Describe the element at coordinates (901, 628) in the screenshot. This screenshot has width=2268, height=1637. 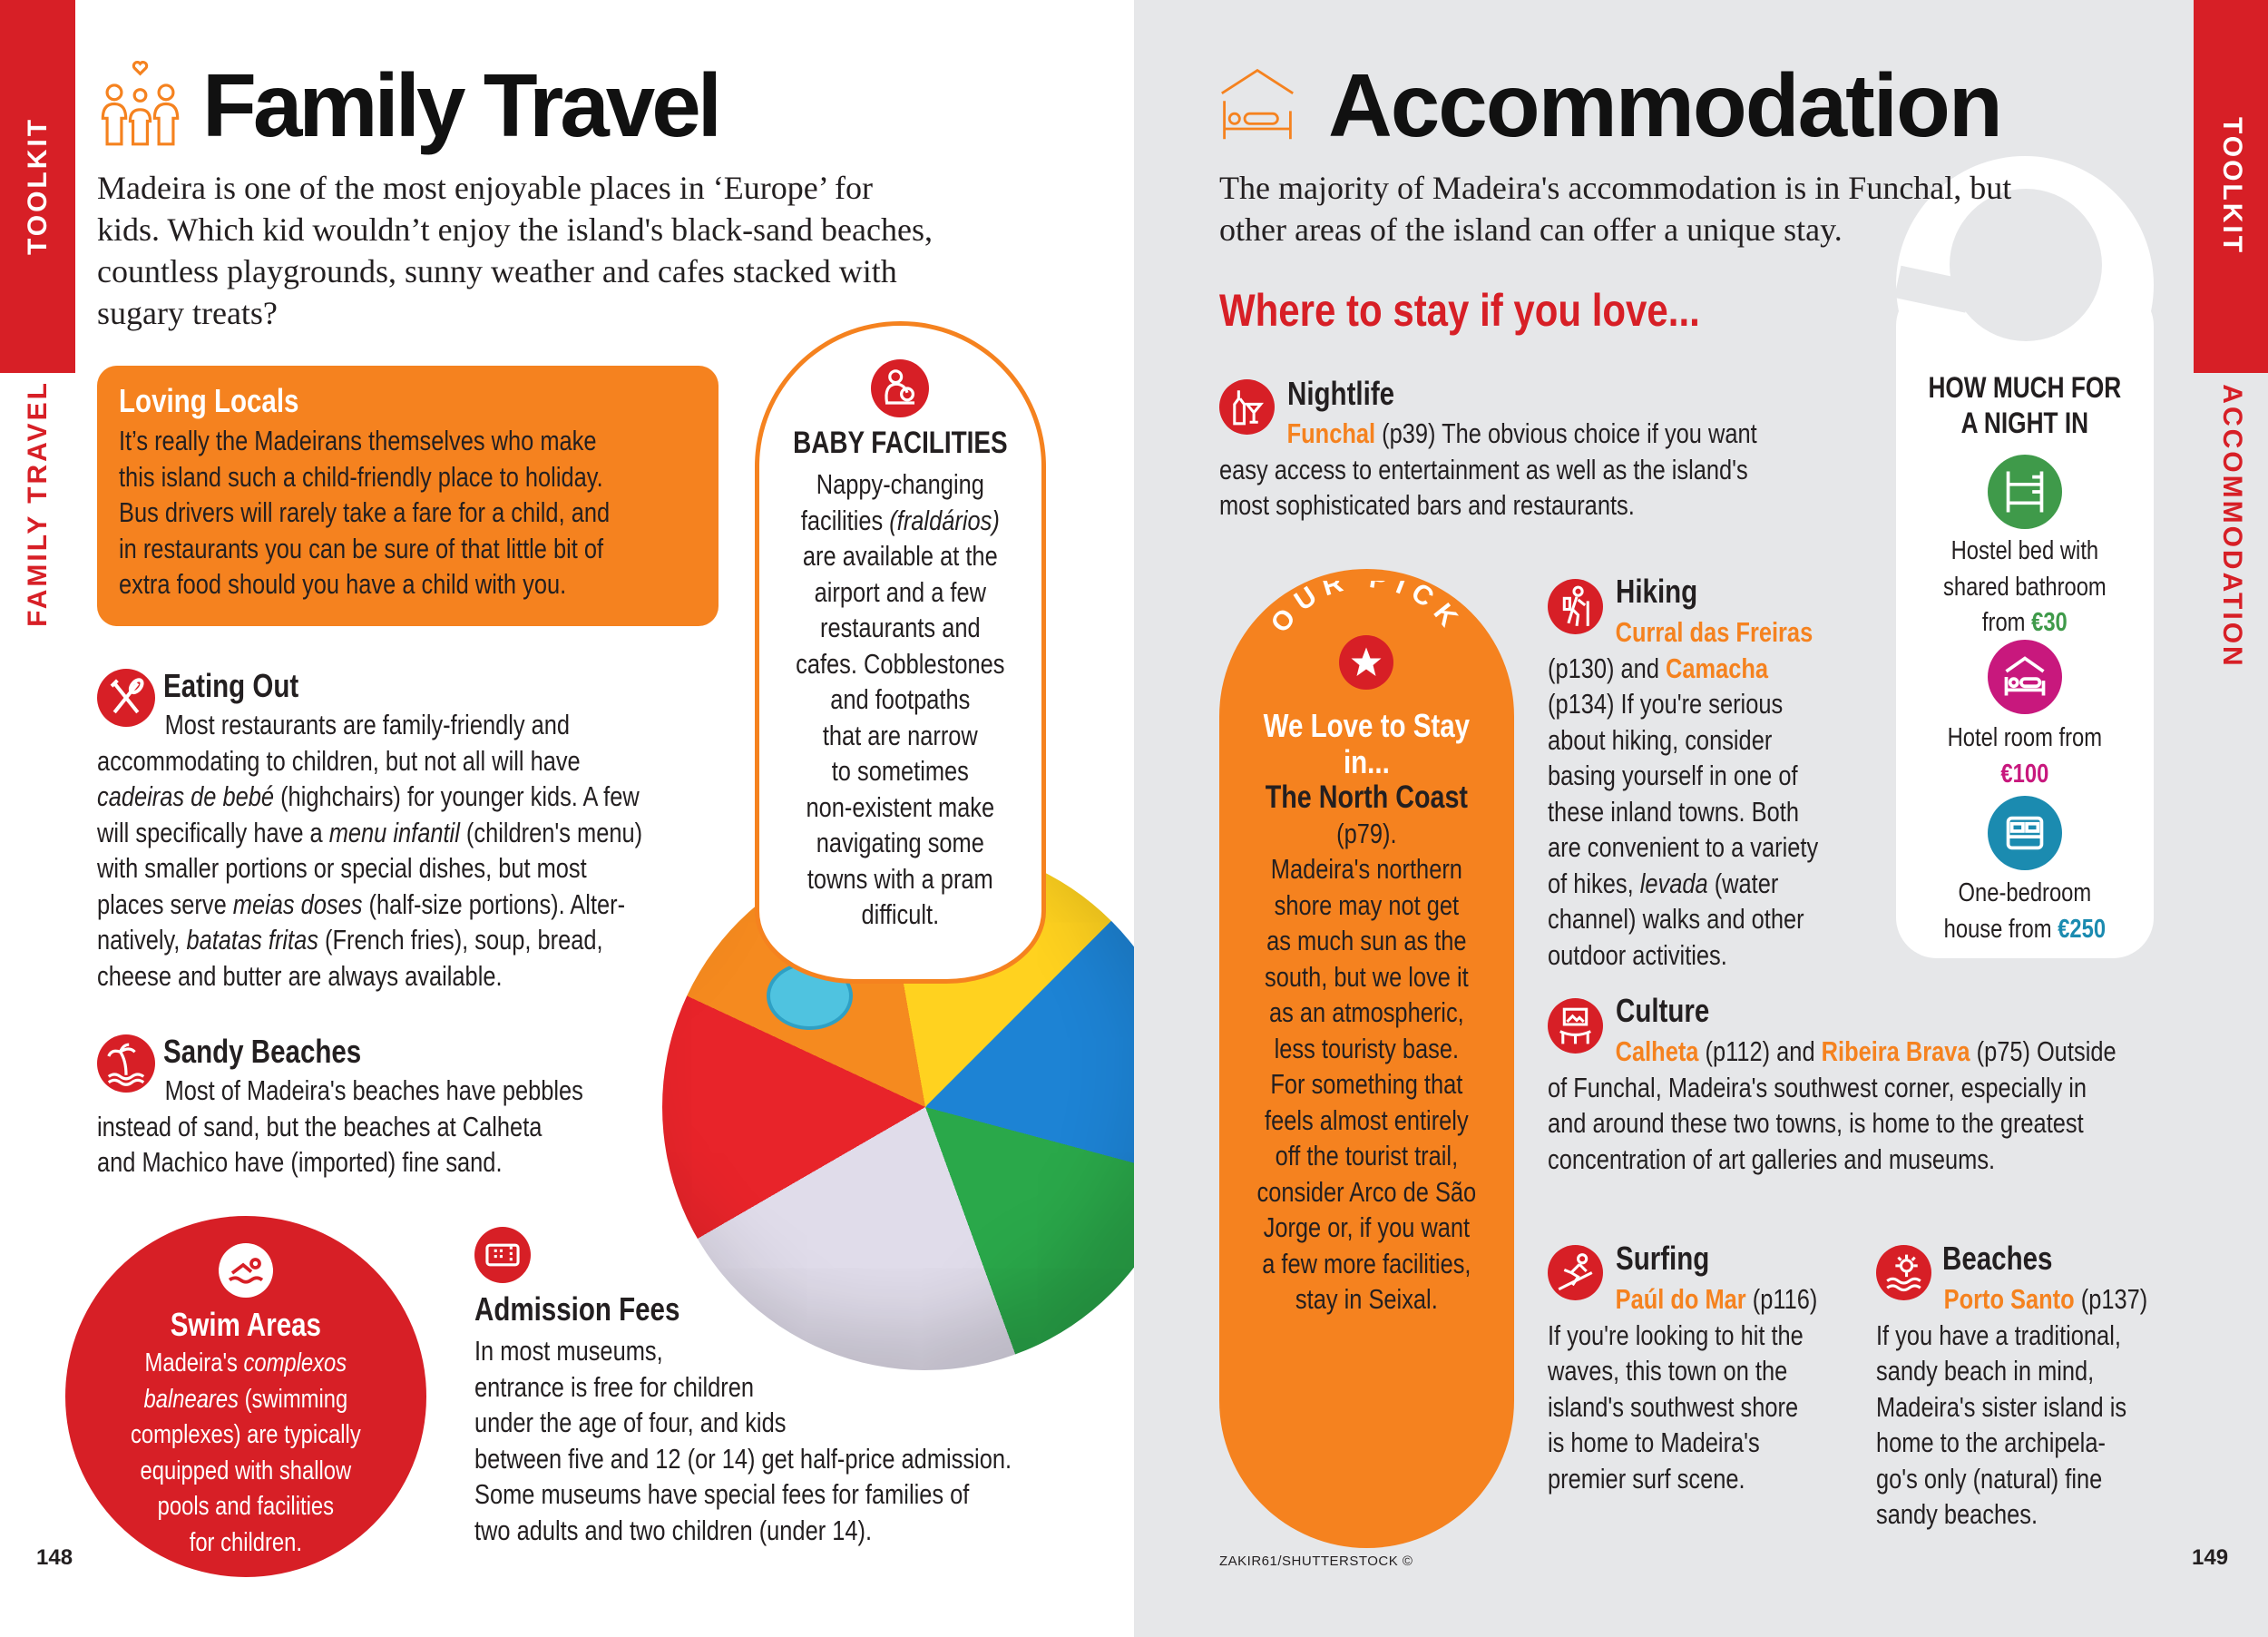
I see `text-line: restaurants and` at that location.